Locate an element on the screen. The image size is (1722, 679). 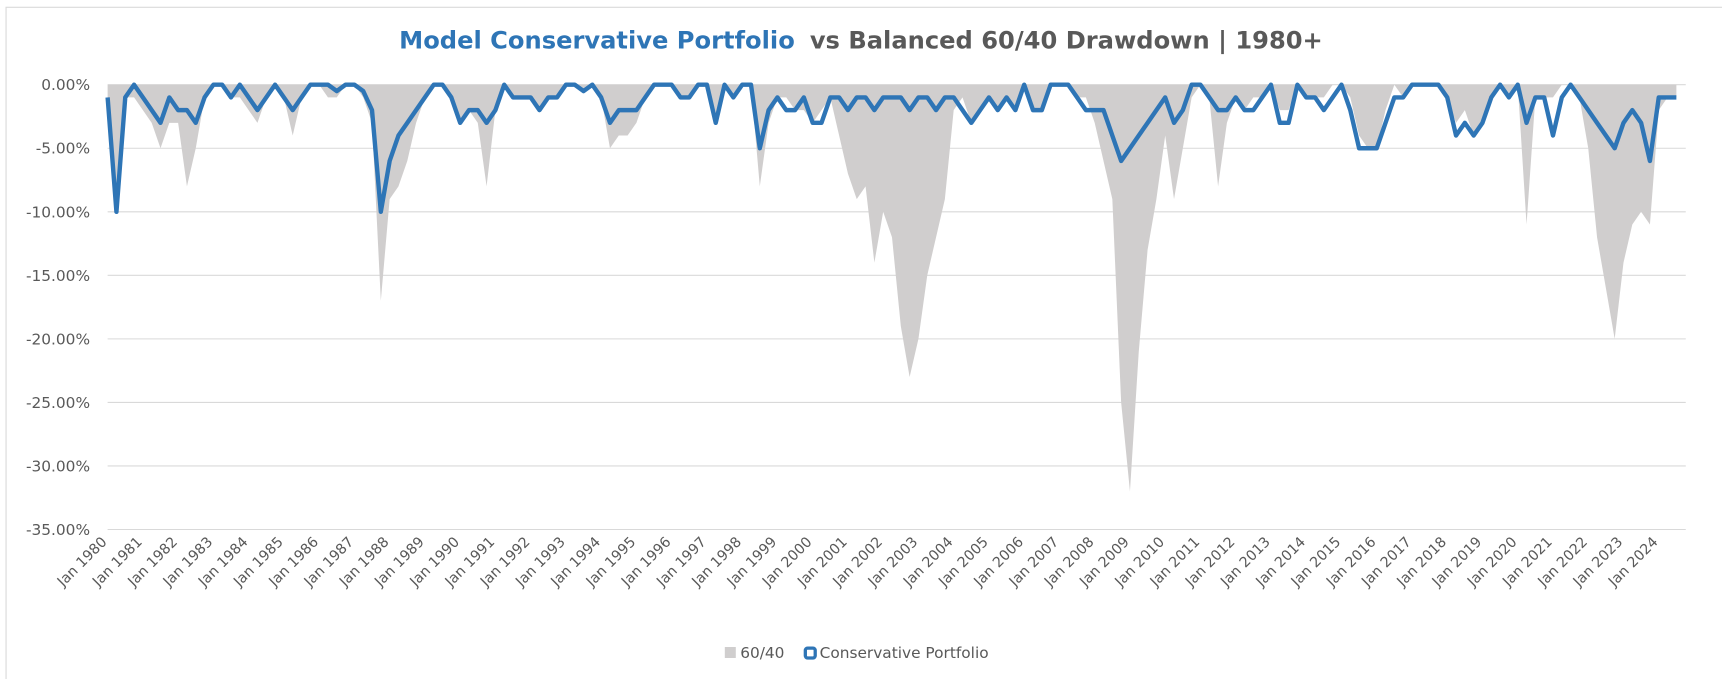
y-tick-label: -10.00% is located at coordinates (58, 212).